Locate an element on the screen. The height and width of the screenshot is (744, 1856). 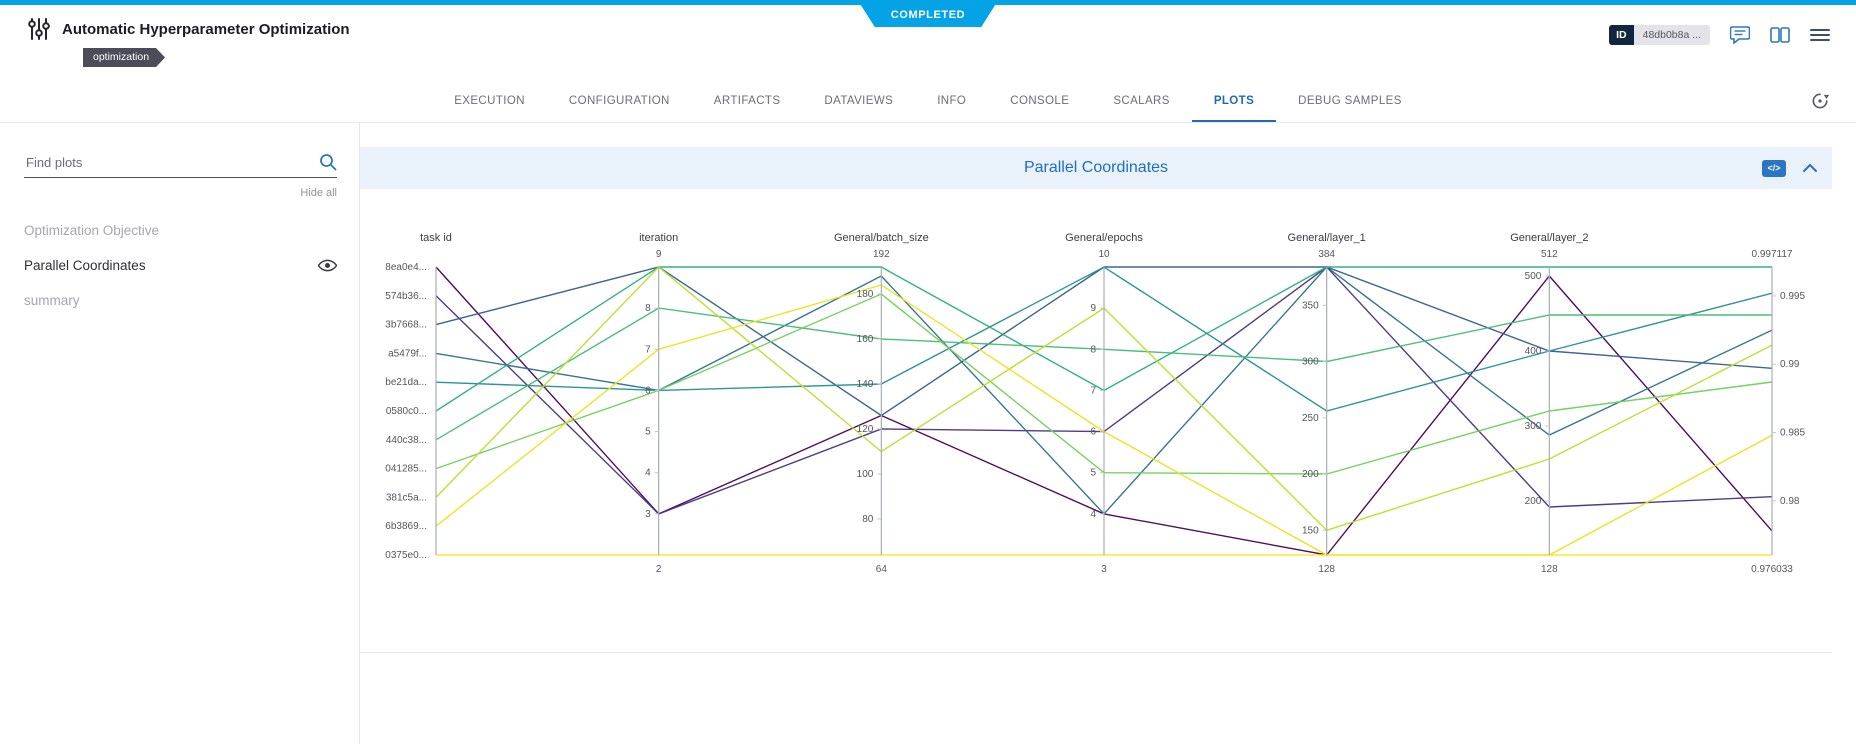
axis-min-label: 0.976033 is located at coordinates (1772, 569).